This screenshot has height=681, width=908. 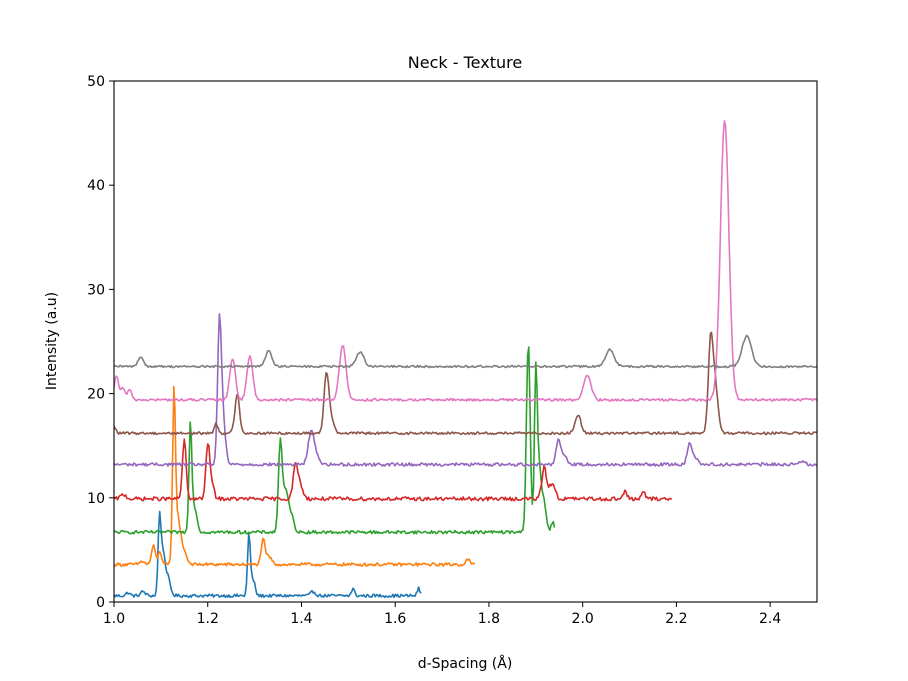 What do you see at coordinates (96, 499) in the screenshot?
I see `y-tick-label: 10` at bounding box center [96, 499].